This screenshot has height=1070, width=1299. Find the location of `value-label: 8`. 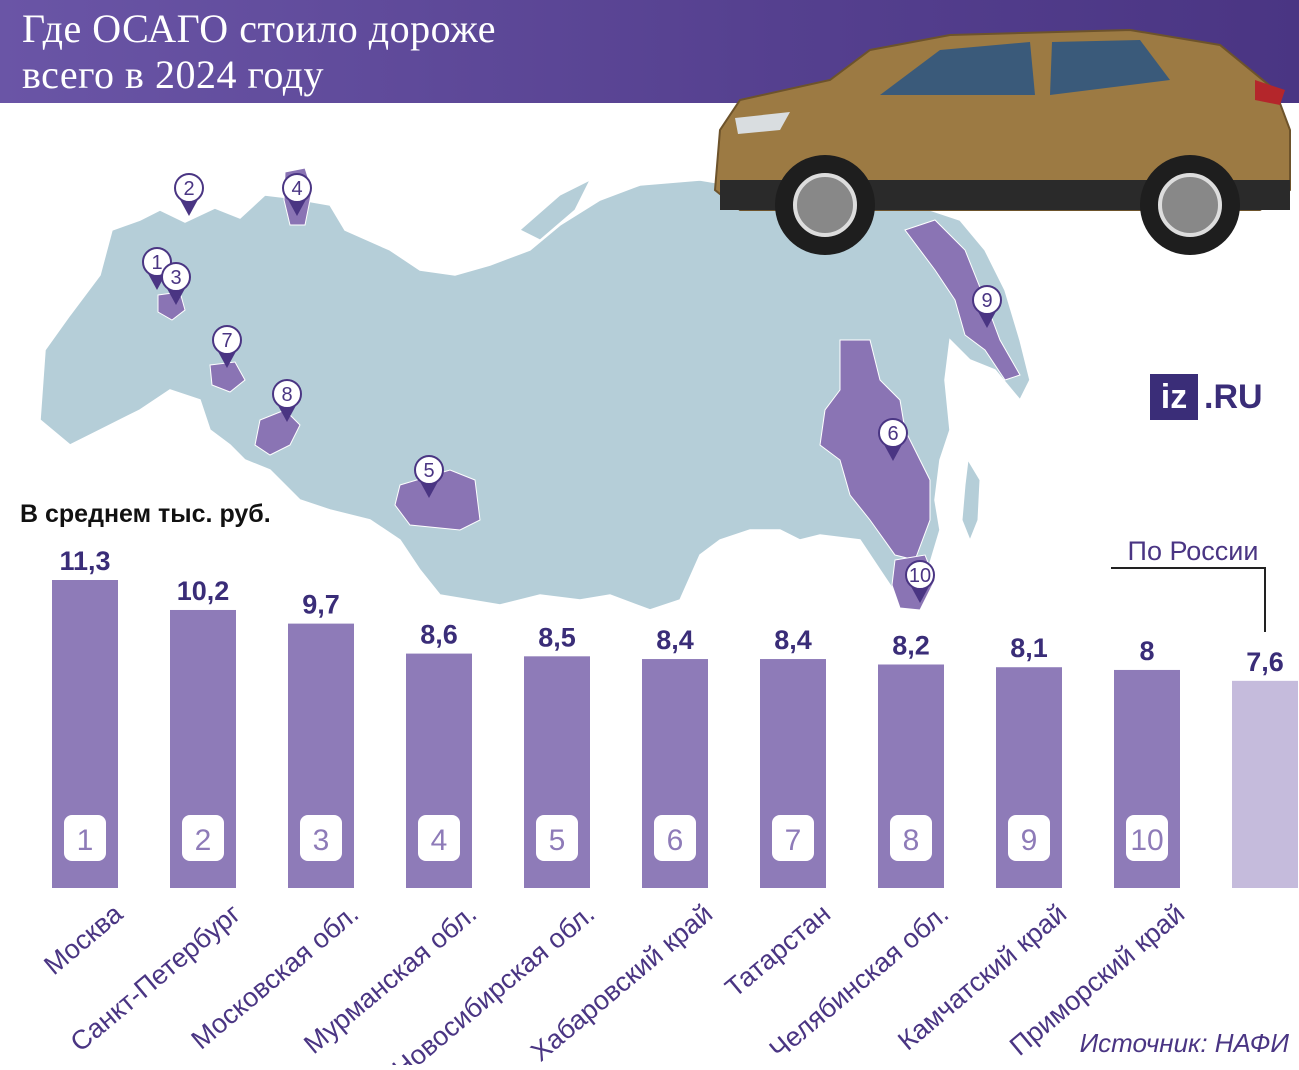

value-label: 8 is located at coordinates (1146, 651).